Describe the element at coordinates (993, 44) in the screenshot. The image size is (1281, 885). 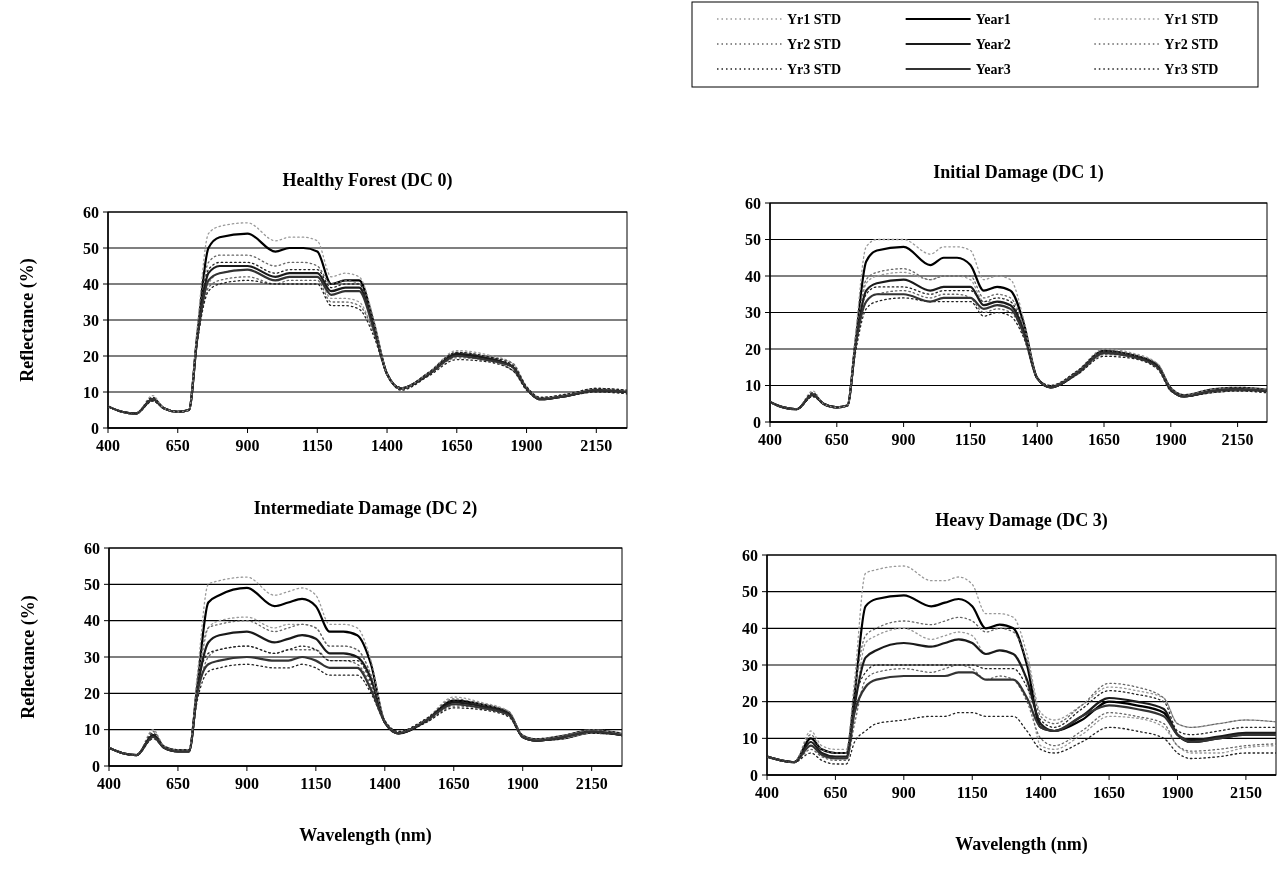
I see `legend-label: Year2` at that location.